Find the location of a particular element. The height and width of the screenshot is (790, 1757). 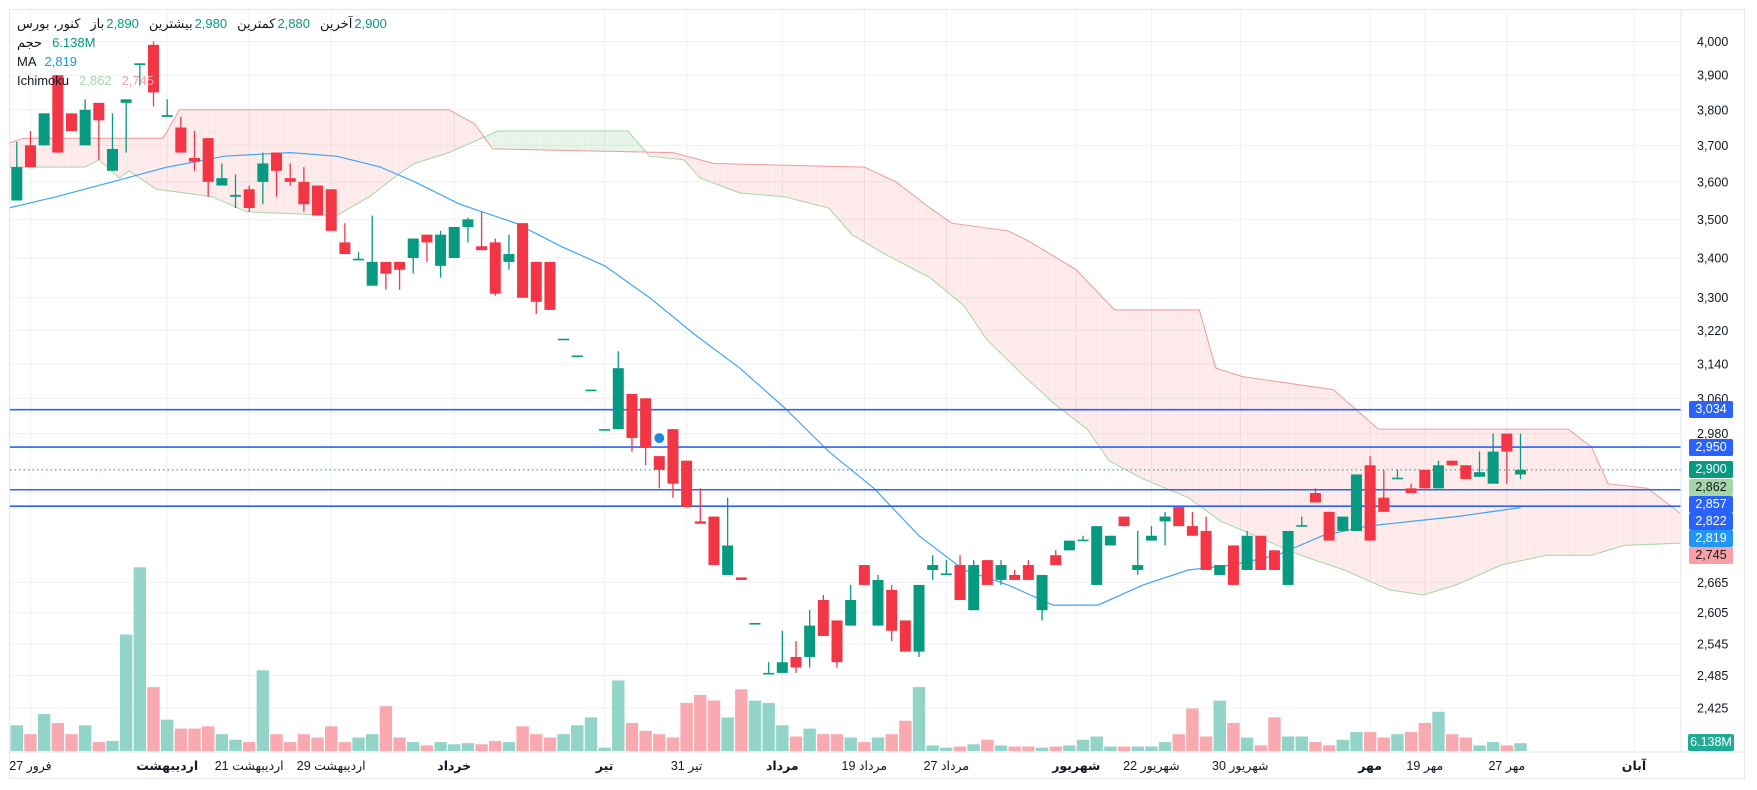

volume-value: 6.138M is located at coordinates (74, 42).